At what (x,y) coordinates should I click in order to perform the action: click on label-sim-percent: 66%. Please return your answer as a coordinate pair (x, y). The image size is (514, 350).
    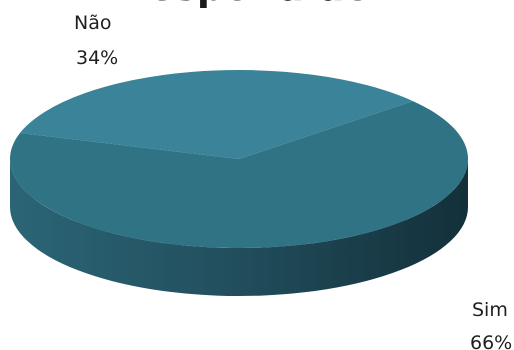
    Looking at the image, I should click on (491, 341).